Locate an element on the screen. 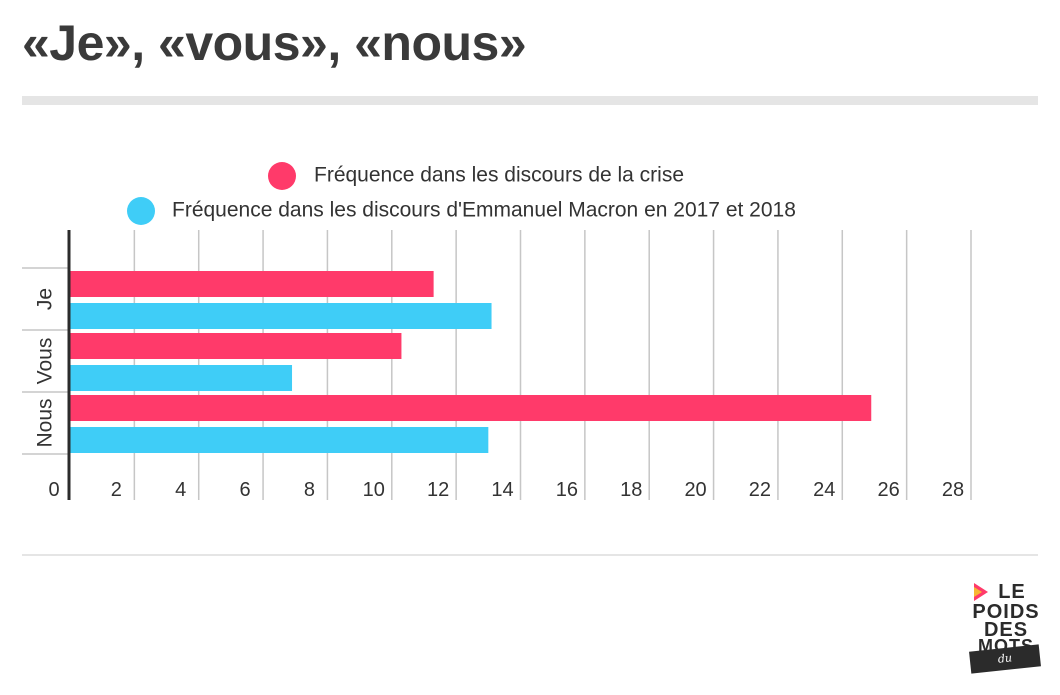 The image size is (1060, 695). x-tick-label: 2 is located at coordinates (116, 490).